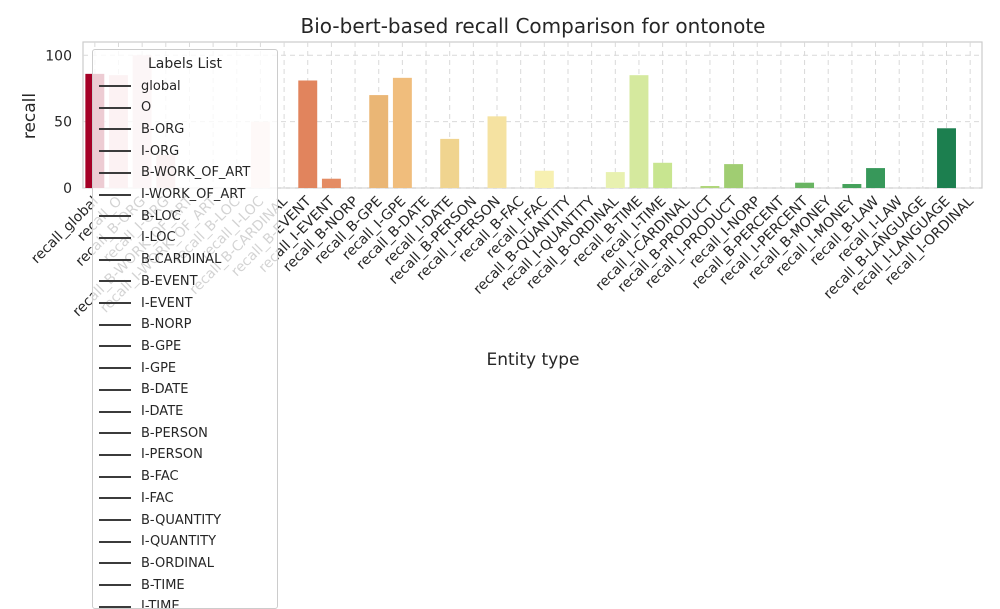 The height and width of the screenshot is (609, 1000). I want to click on y-tick-label: 100, so click(58, 56).